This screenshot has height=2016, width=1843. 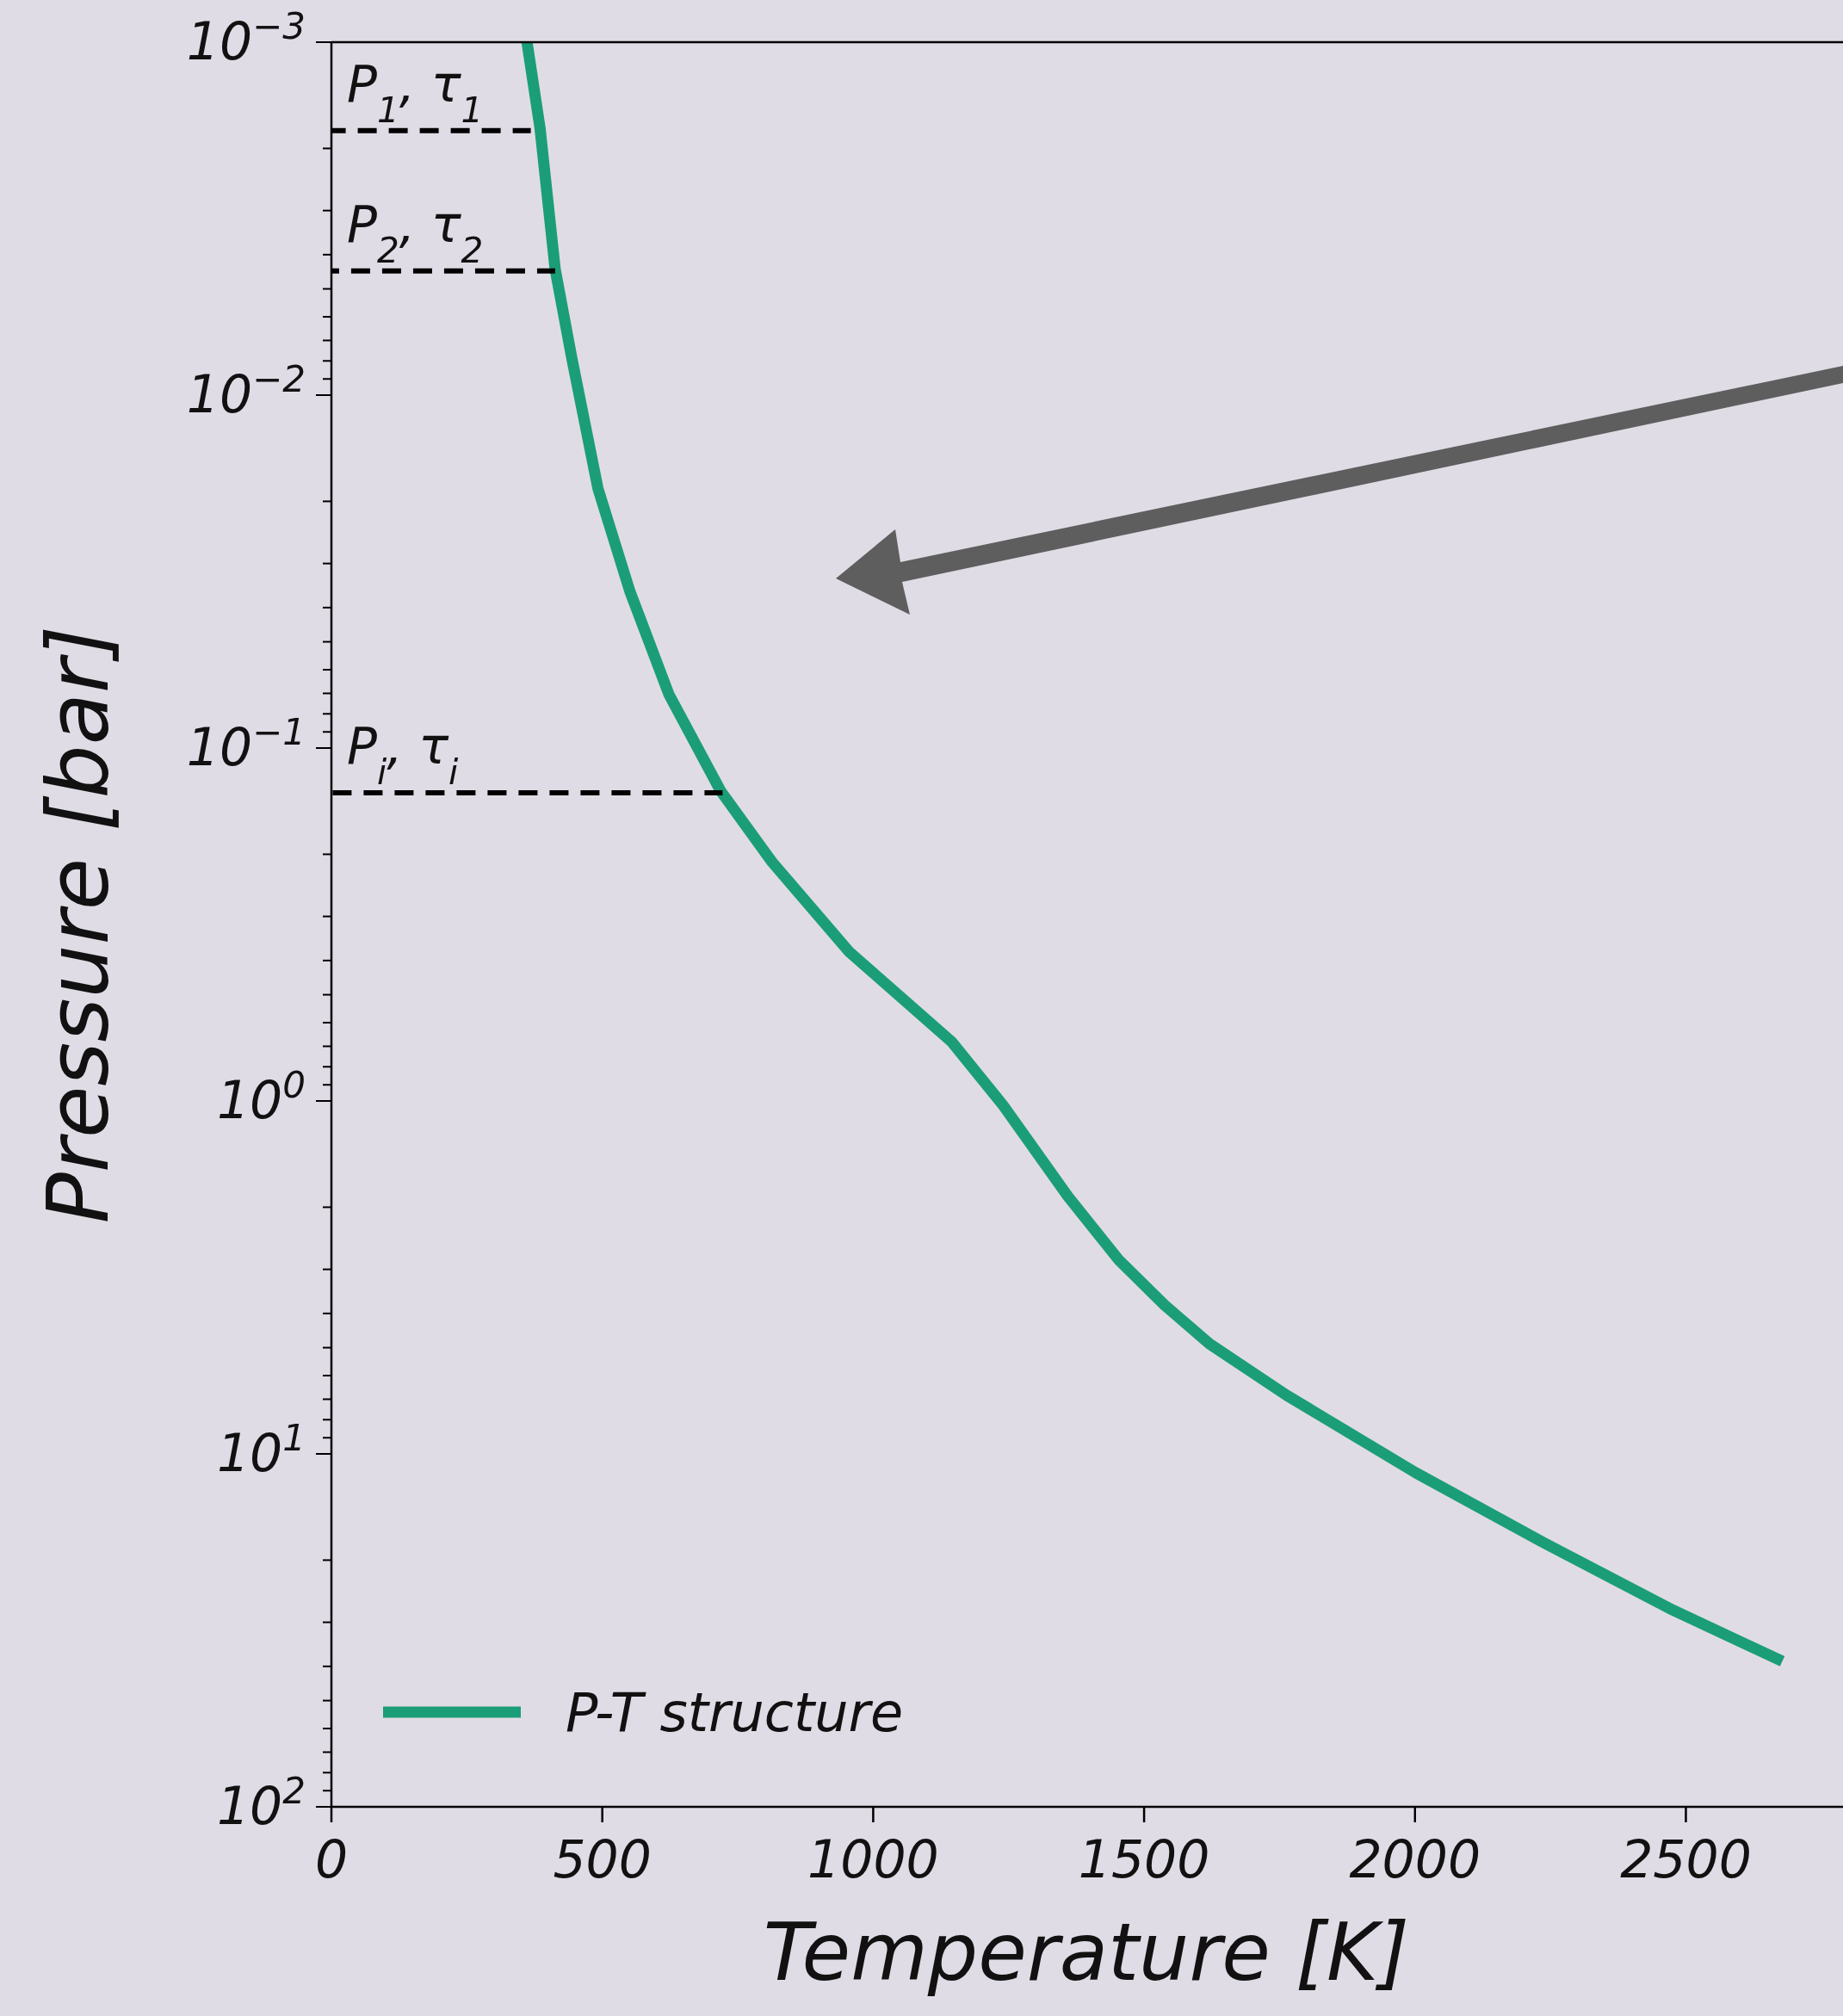 I want to click on annotation: P$_{i}$, τ$_{i}$, so click(x=403, y=755).